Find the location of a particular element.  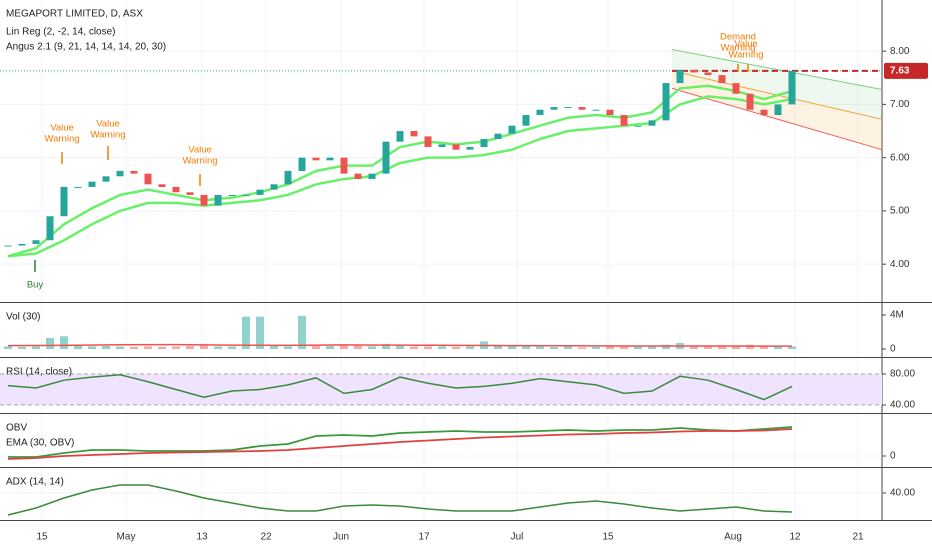

y-tick-label: 80.00 is located at coordinates (902, 374).